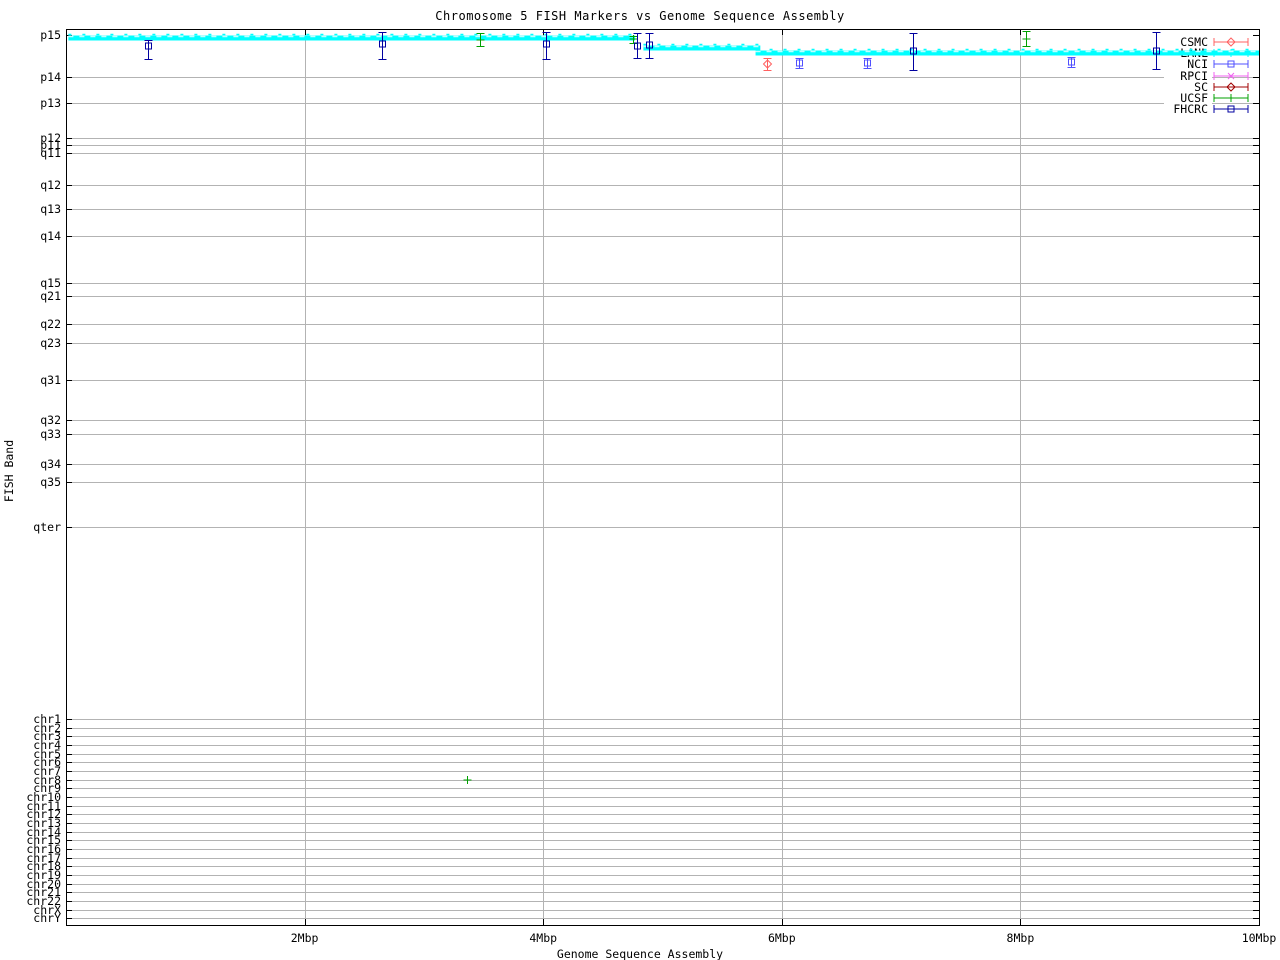  I want to click on svg-text: chr12, so click(43, 814).